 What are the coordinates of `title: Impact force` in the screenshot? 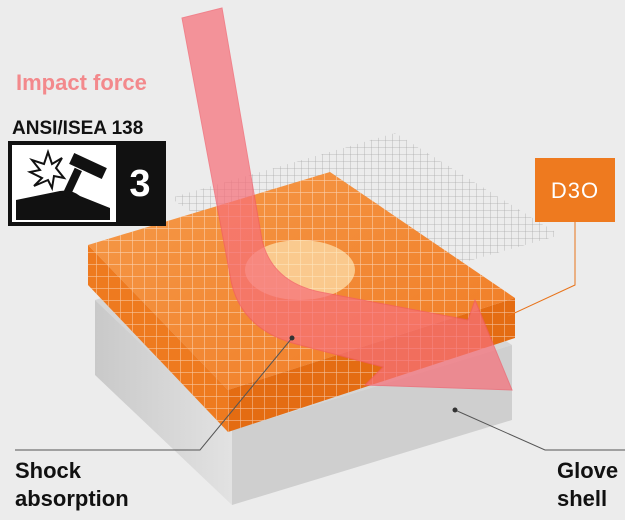 It's located at (81, 82).